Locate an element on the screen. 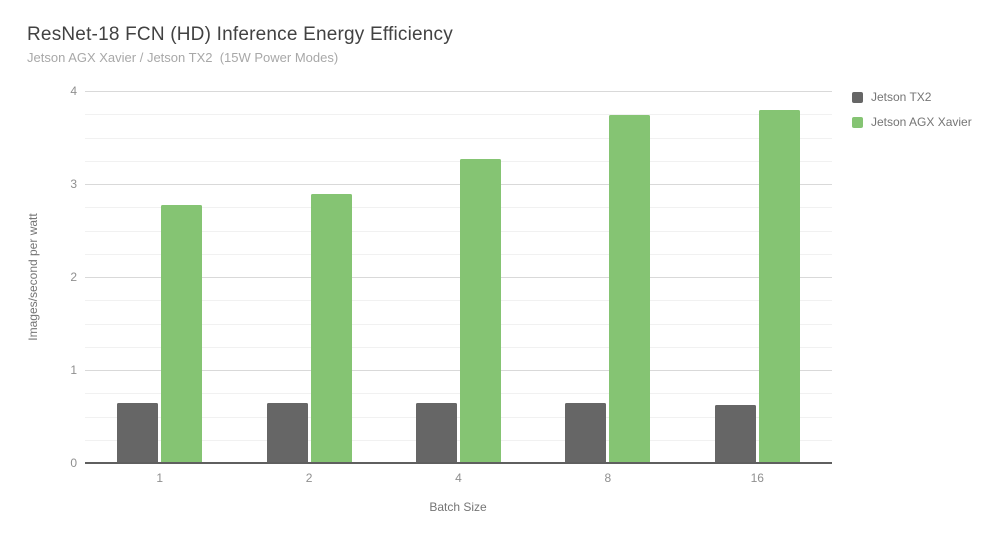 This screenshot has height=542, width=1000. legend-label: Jetson AGX Xavier is located at coordinates (921, 122).